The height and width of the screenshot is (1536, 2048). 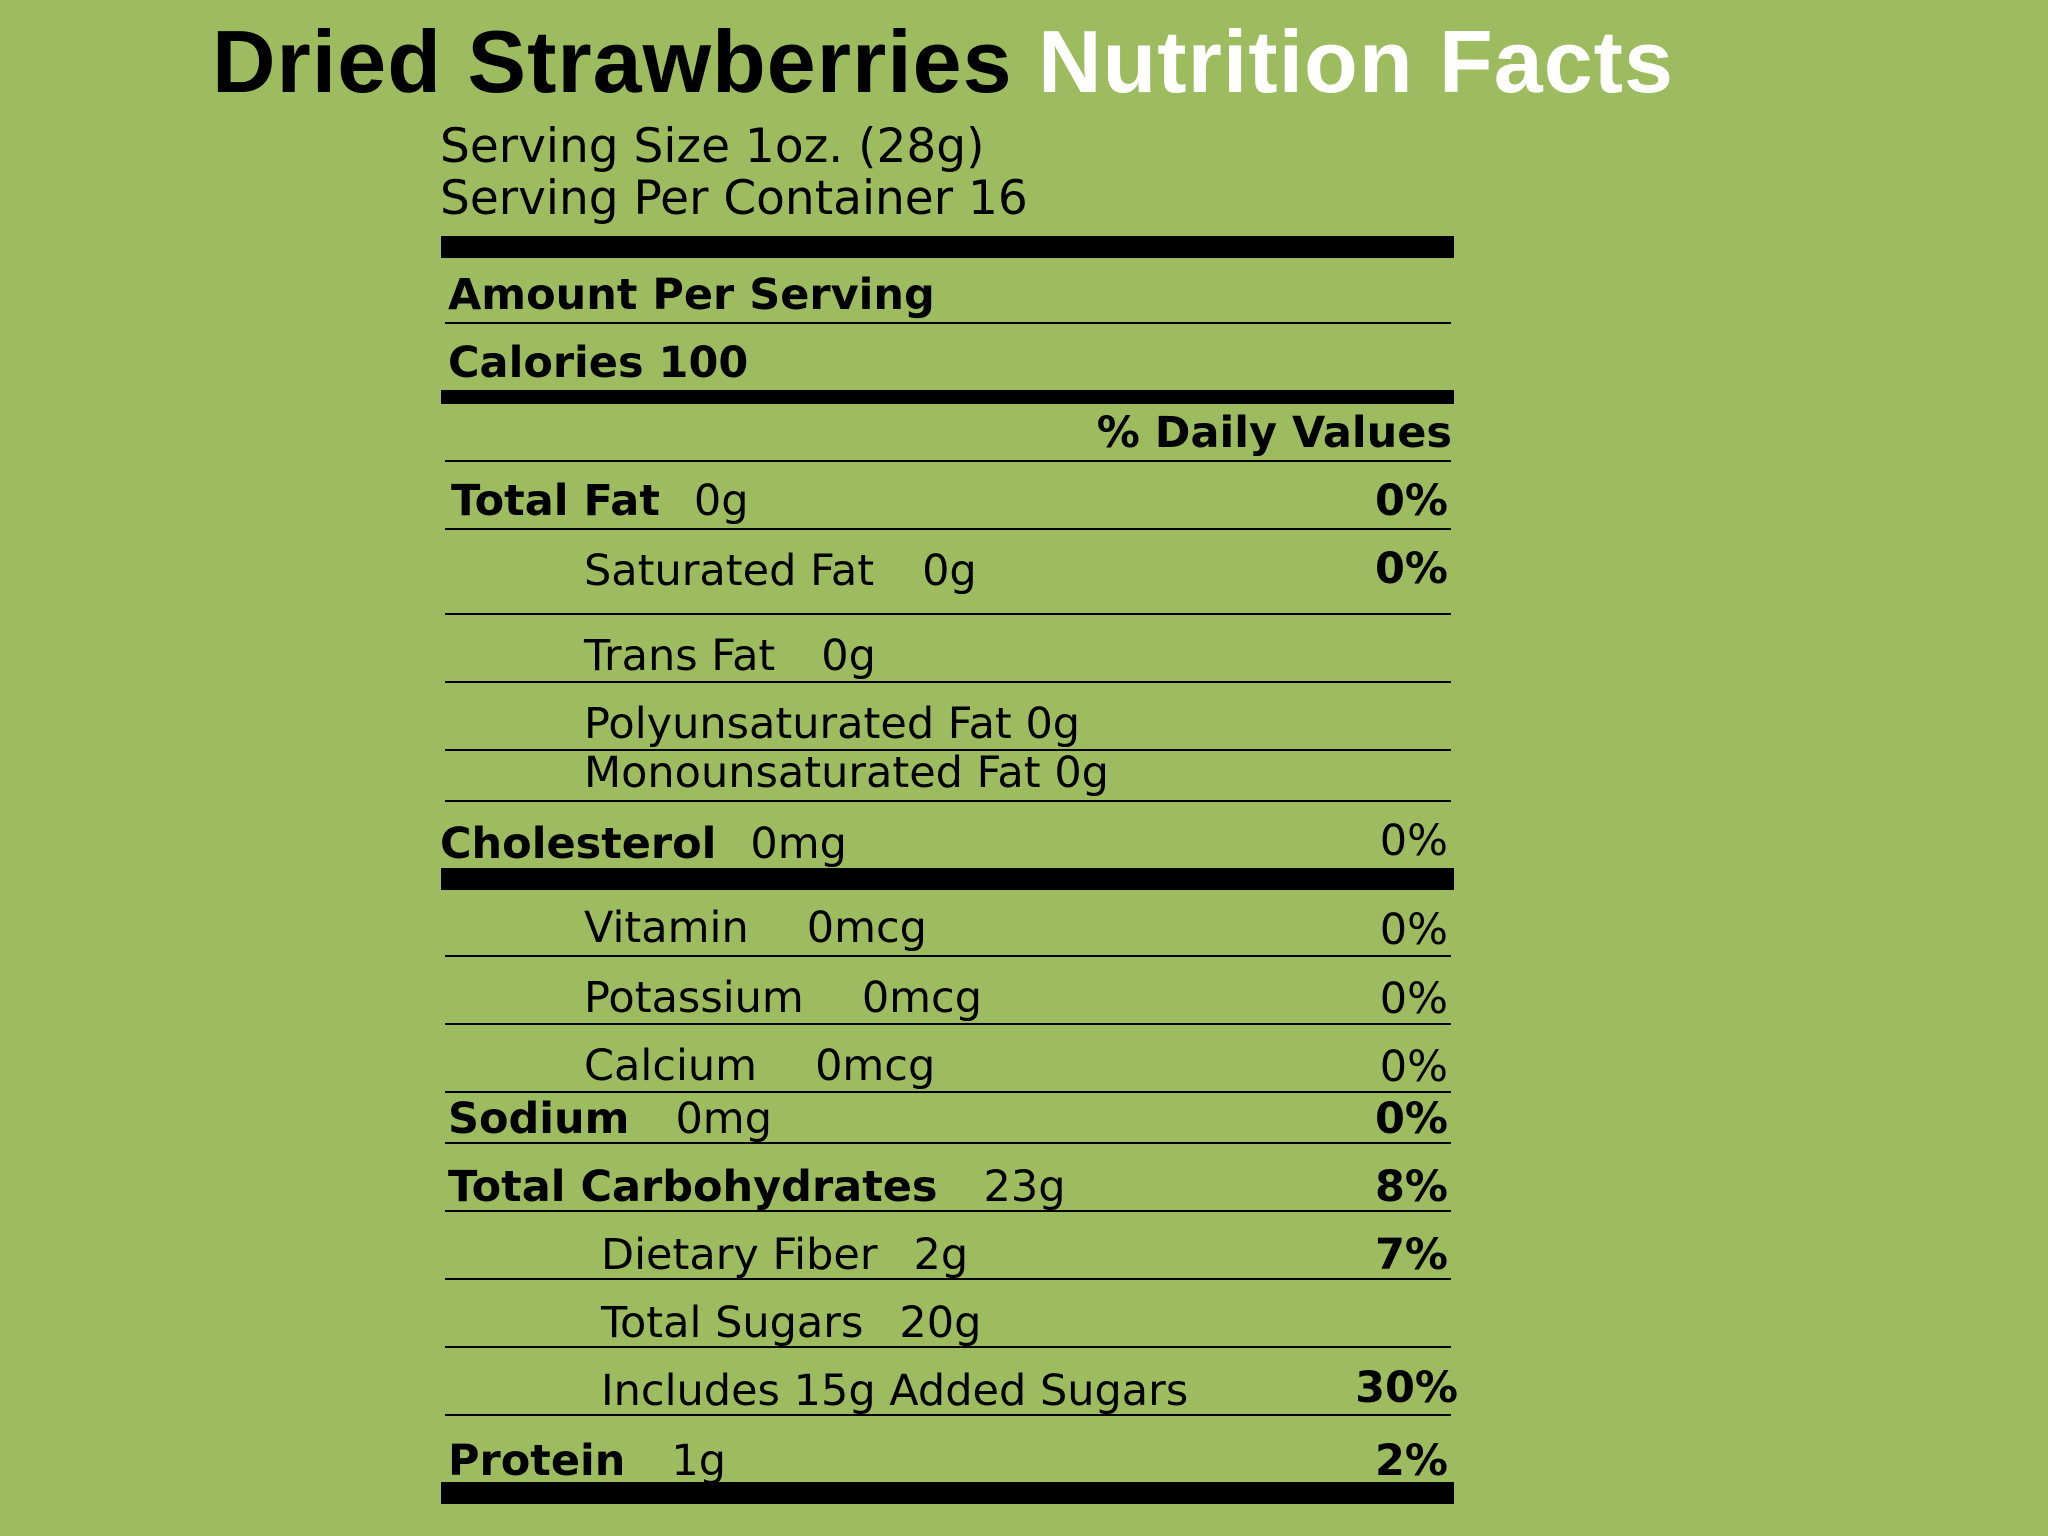 I want to click on potassium-label: Potassium, so click(x=694, y=998).